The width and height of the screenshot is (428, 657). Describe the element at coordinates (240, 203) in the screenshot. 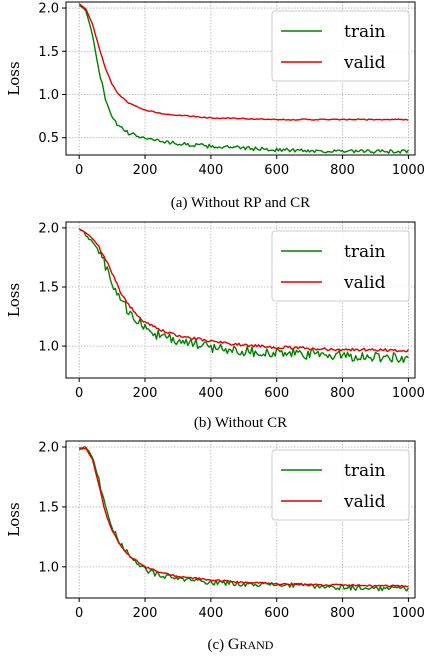

I see `panel-caption: (a) Without RP and CR` at that location.